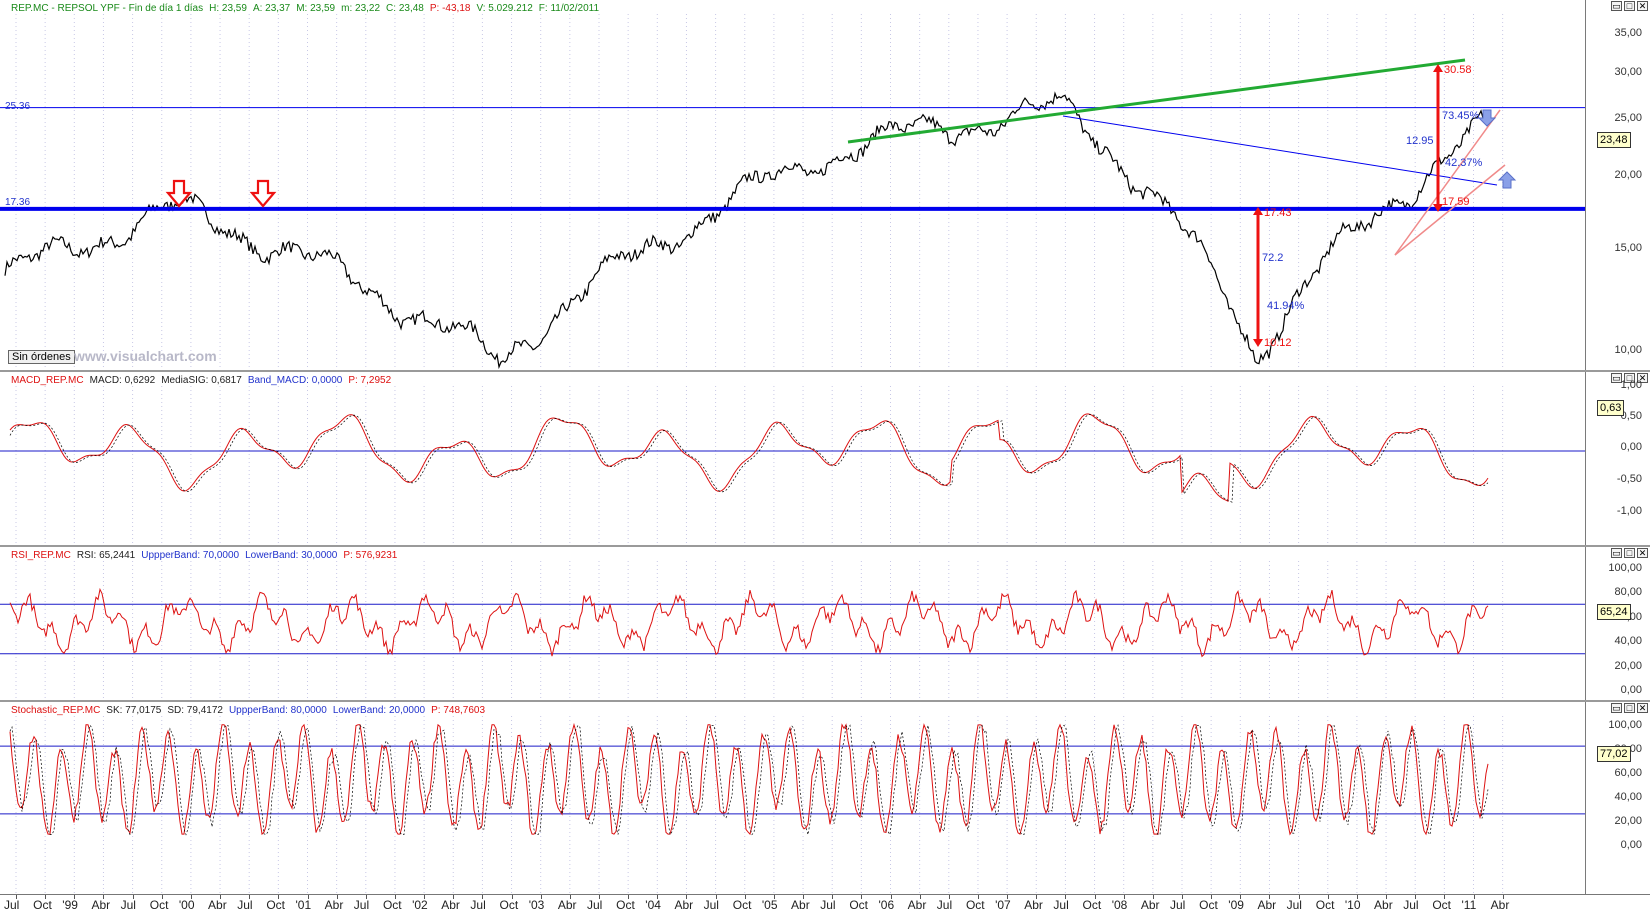 This screenshot has height=915, width=1650. Describe the element at coordinates (1628, 72) in the screenshot. I see `y-tick: 30,00` at that location.